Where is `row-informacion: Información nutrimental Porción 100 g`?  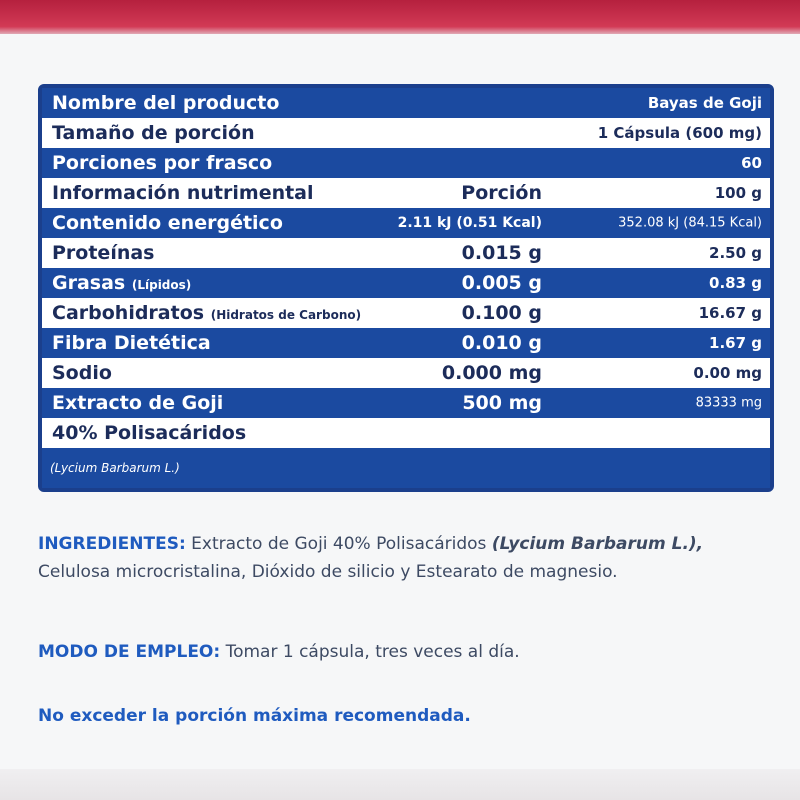 row-informacion: Información nutrimental Porción 100 g is located at coordinates (406, 193).